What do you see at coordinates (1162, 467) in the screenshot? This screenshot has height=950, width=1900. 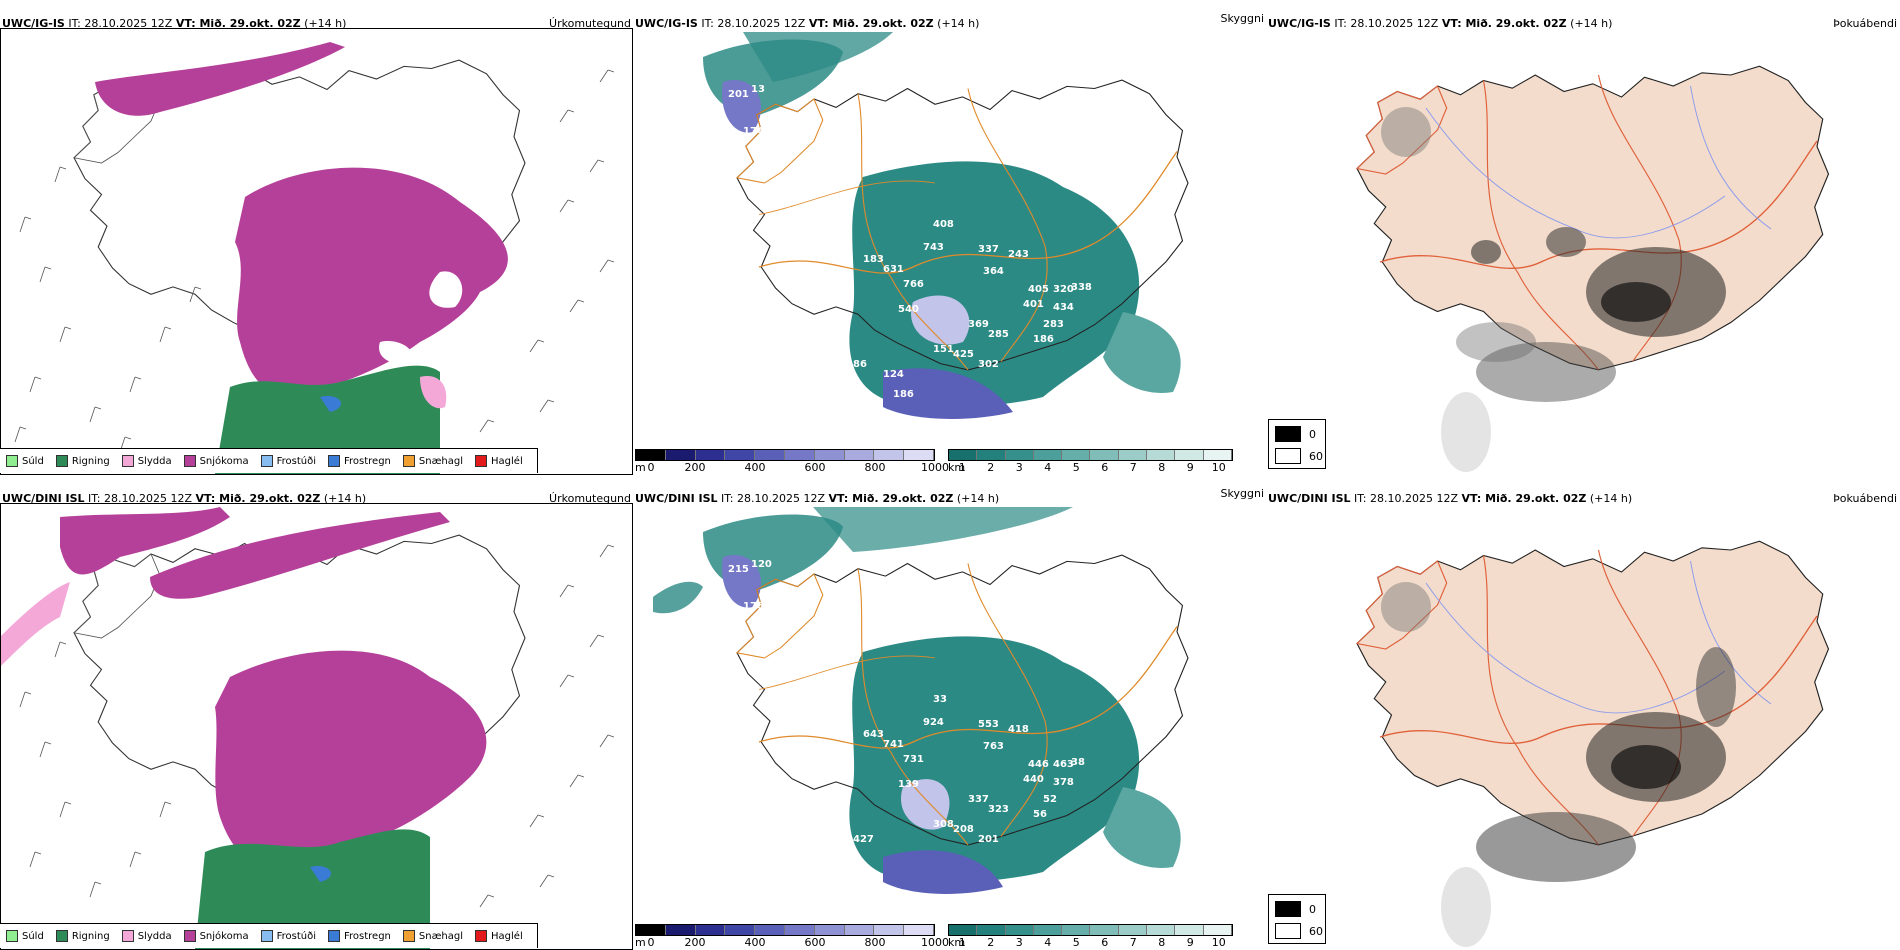 I see `colorbar-tick: 8` at bounding box center [1162, 467].